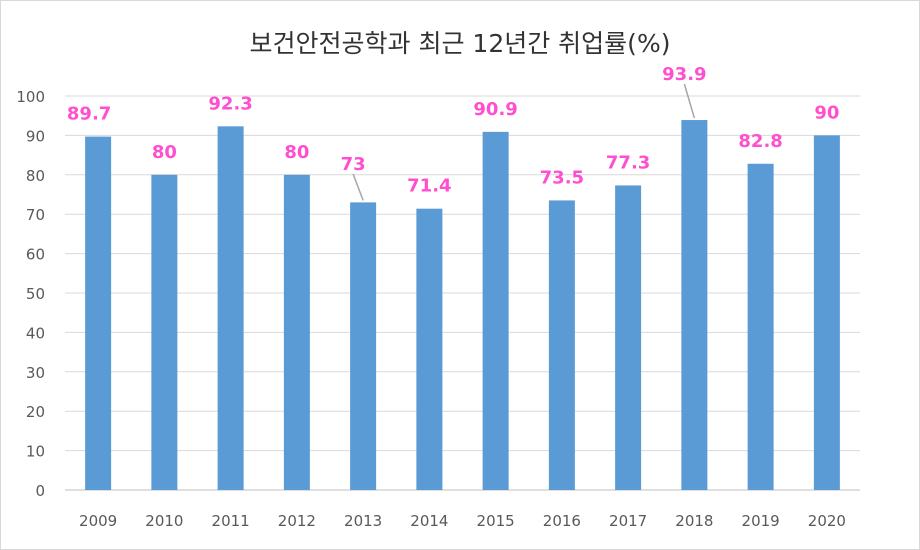 The image size is (920, 550). I want to click on bar-2015, so click(495, 310).